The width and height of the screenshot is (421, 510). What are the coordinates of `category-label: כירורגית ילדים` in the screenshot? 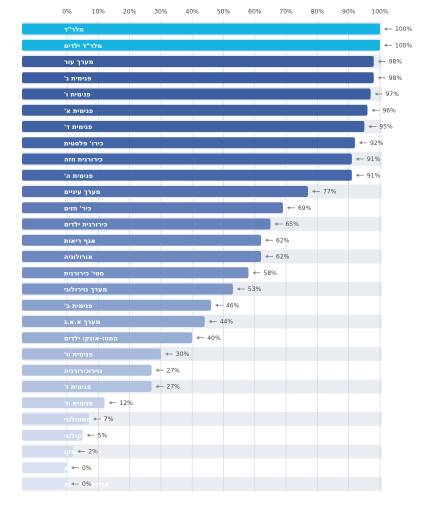 It's located at (86, 225).